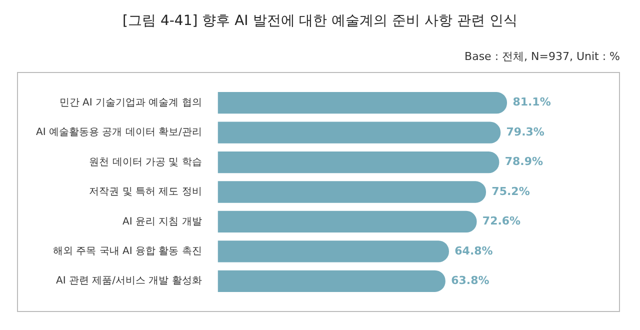  What do you see at coordinates (320, 21) in the screenshot?
I see `chart-title: [그림 4-41] 향후 AI 발전에 대한 예술계의 준비 사항 관련 인식` at bounding box center [320, 21].